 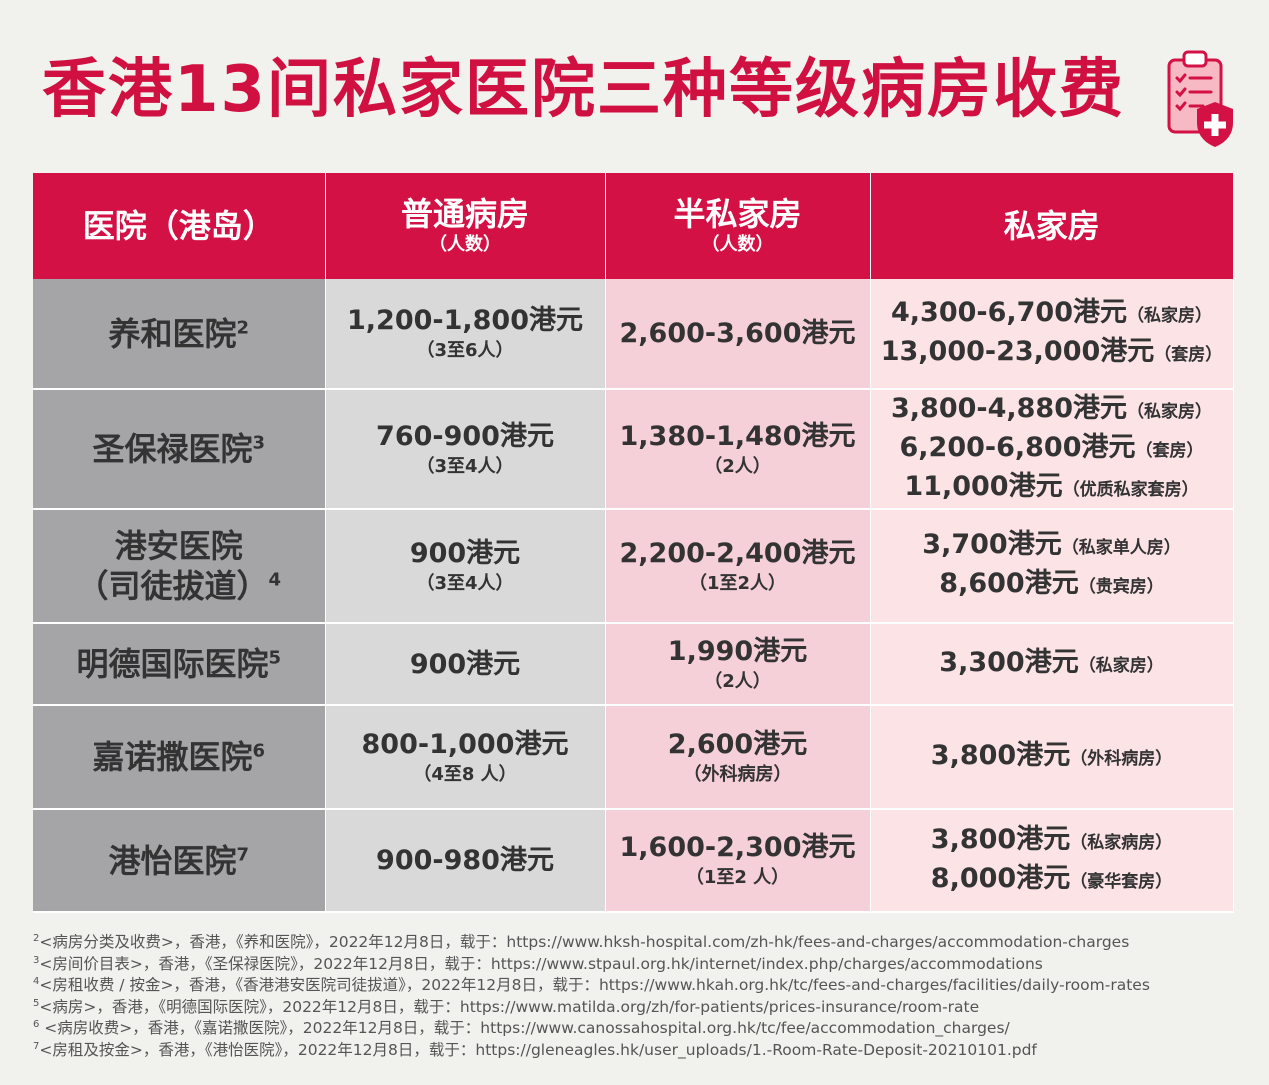 I want to click on semi-private-cell: 1,380-1,480港元 （2人）, so click(x=738, y=449).